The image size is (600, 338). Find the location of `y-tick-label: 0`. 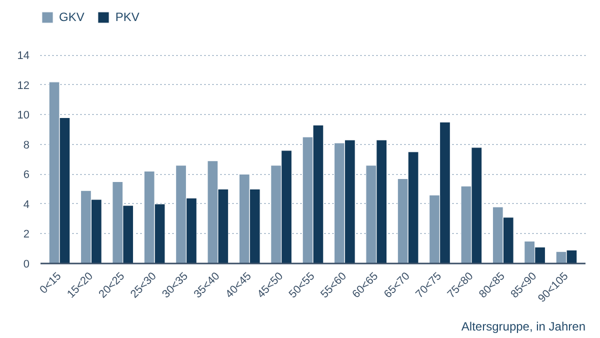

y-tick-label: 0 is located at coordinates (26, 264).